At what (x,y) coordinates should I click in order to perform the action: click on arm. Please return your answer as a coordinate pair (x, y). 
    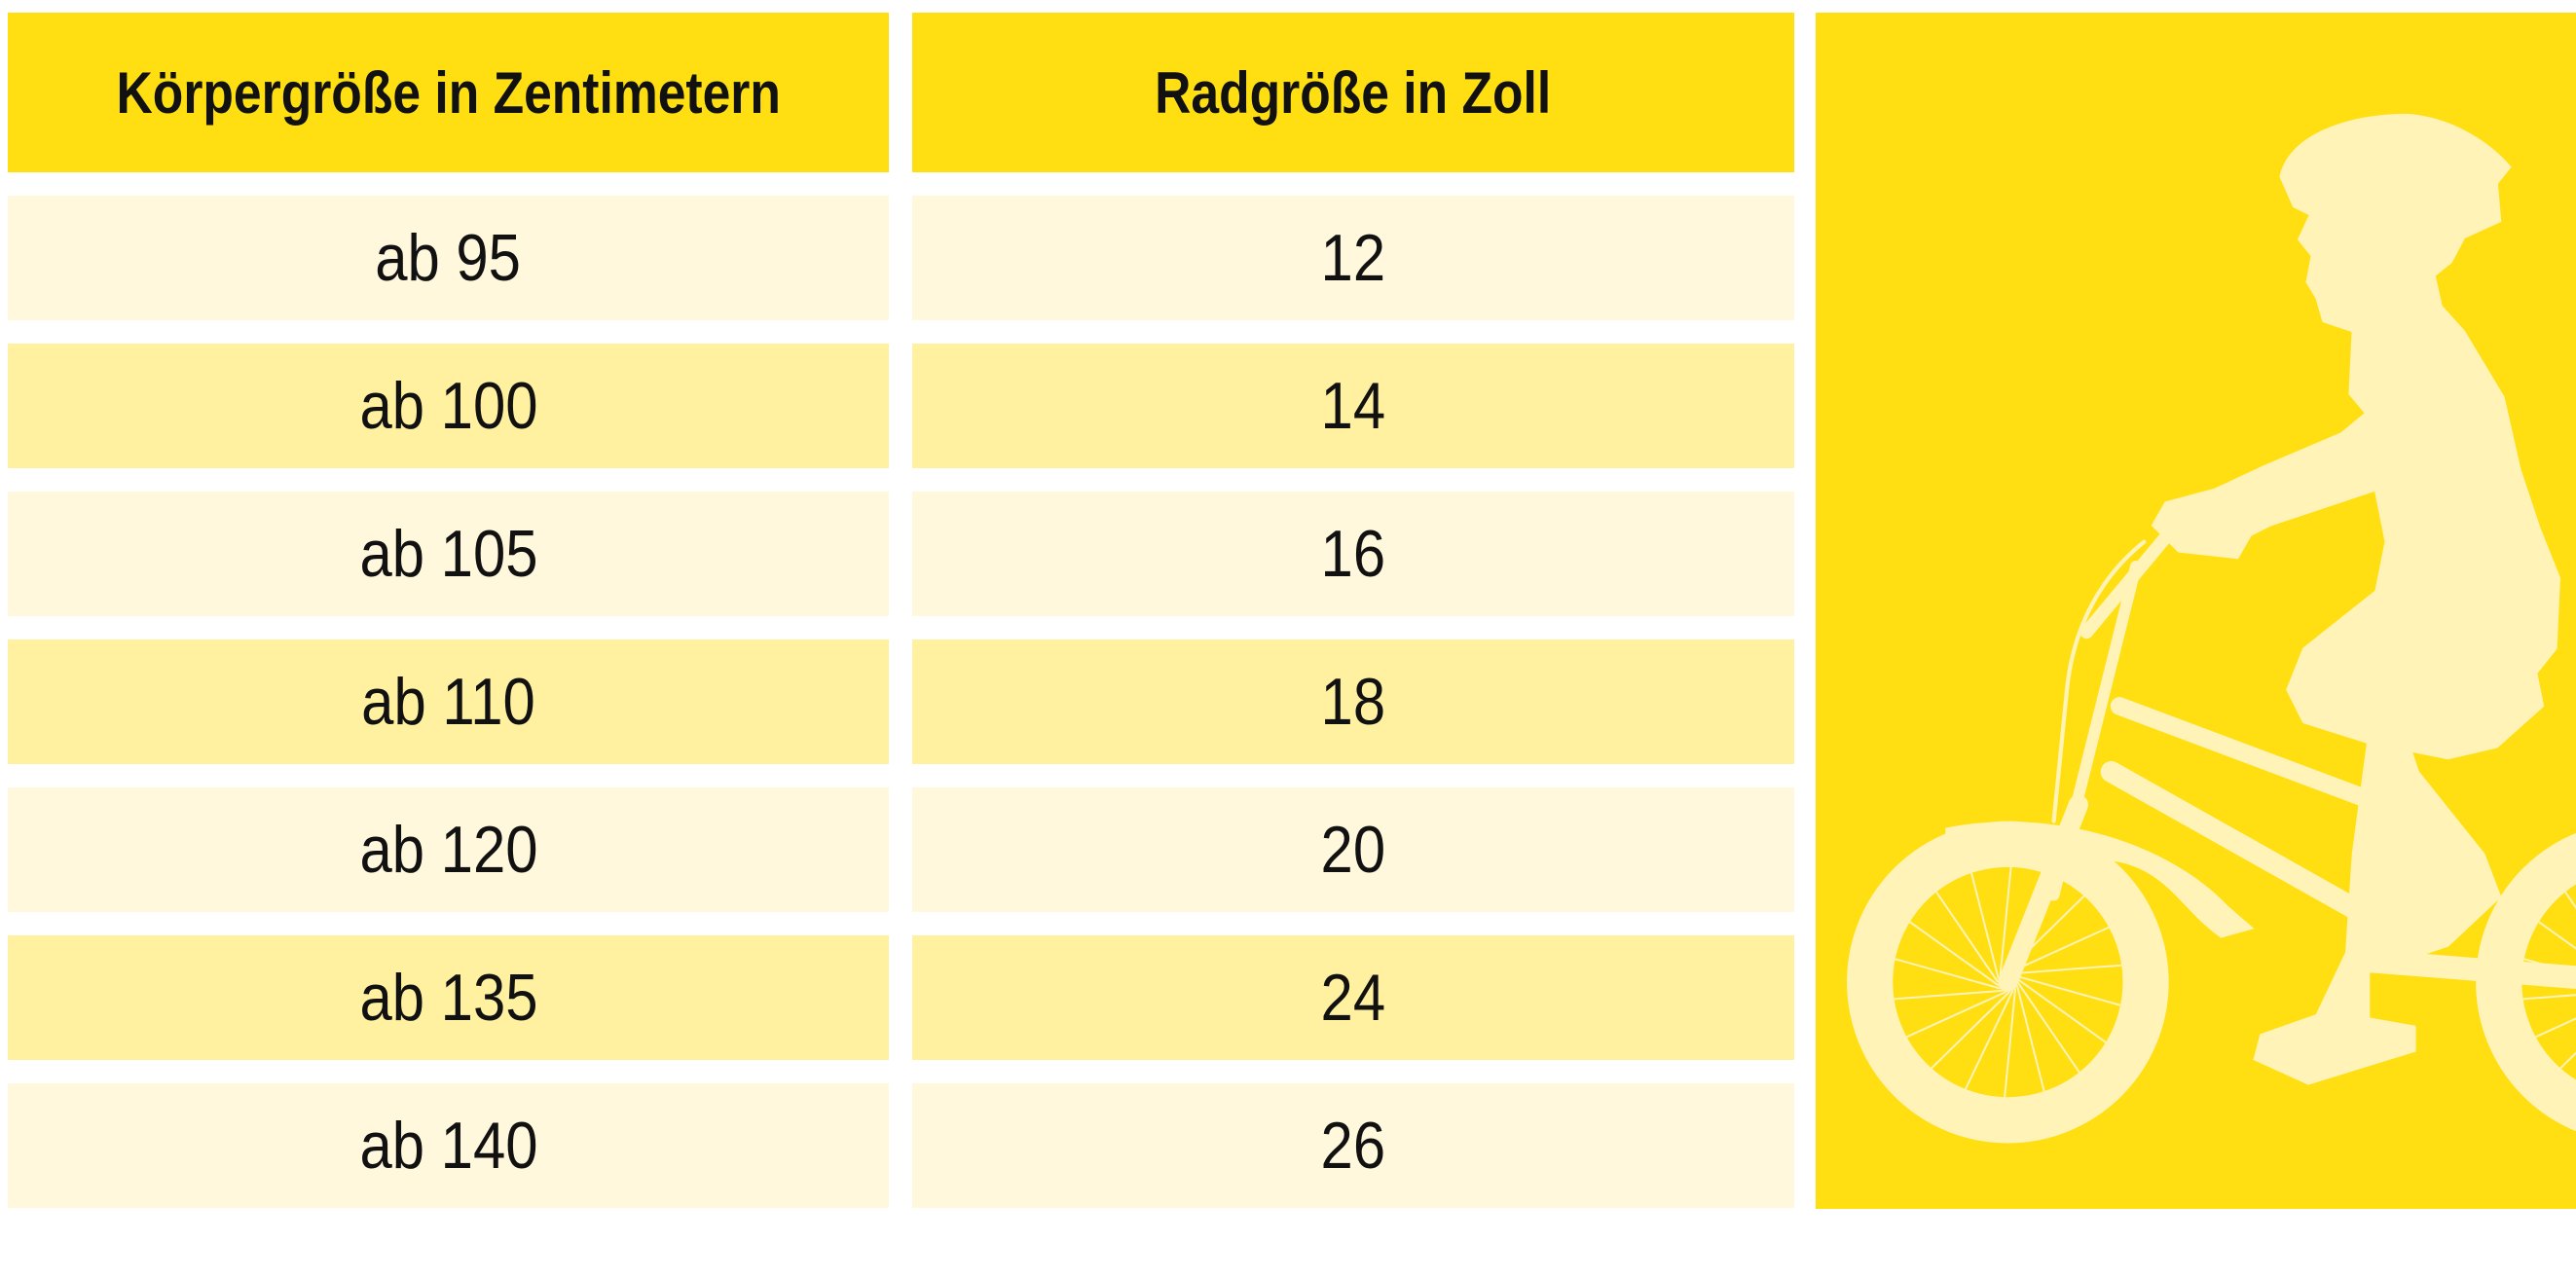
    Looking at the image, I should click on (2265, 484).